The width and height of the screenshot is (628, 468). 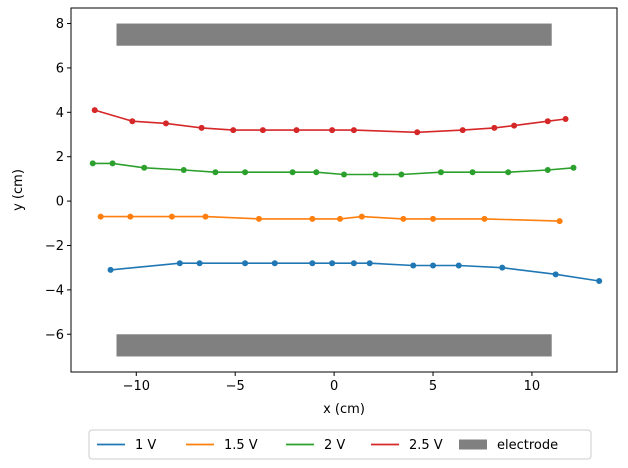 What do you see at coordinates (126, 445) in the screenshot?
I see `legend-entry-1-v: 1 V` at bounding box center [126, 445].